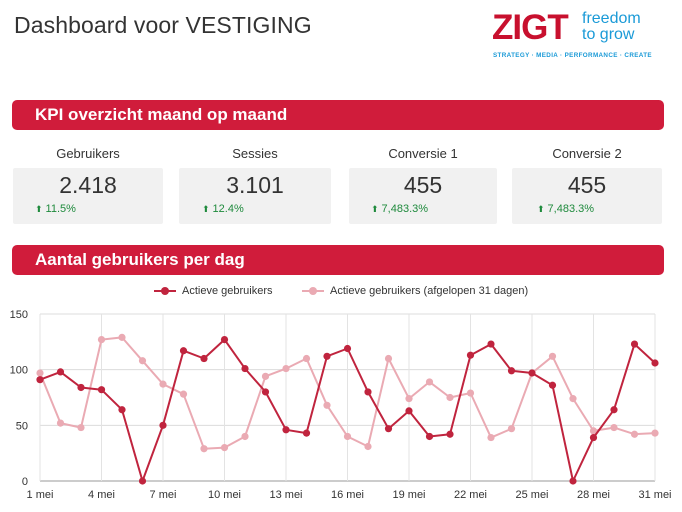 The image size is (682, 512). Describe the element at coordinates (255, 153) in the screenshot. I see `kpi-label: Sessies` at that location.